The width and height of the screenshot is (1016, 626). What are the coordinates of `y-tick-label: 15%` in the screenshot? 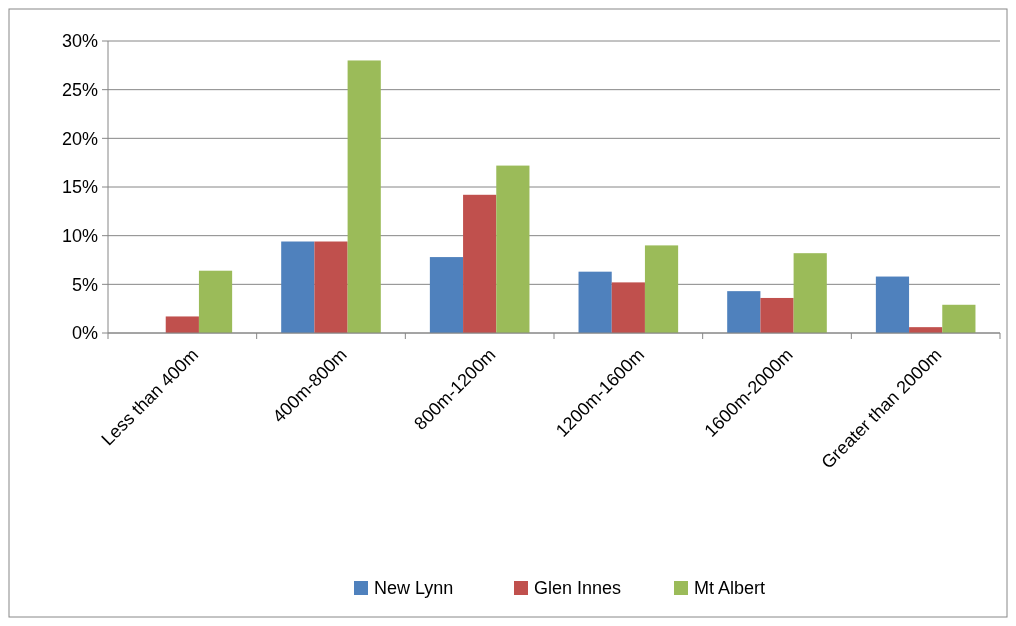 It's located at (79, 187).